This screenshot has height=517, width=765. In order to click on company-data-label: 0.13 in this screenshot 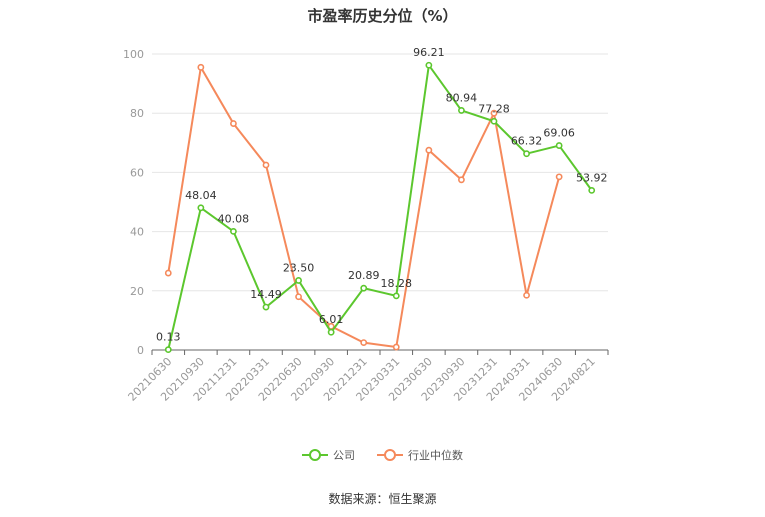, I will do `click(168, 337)`.